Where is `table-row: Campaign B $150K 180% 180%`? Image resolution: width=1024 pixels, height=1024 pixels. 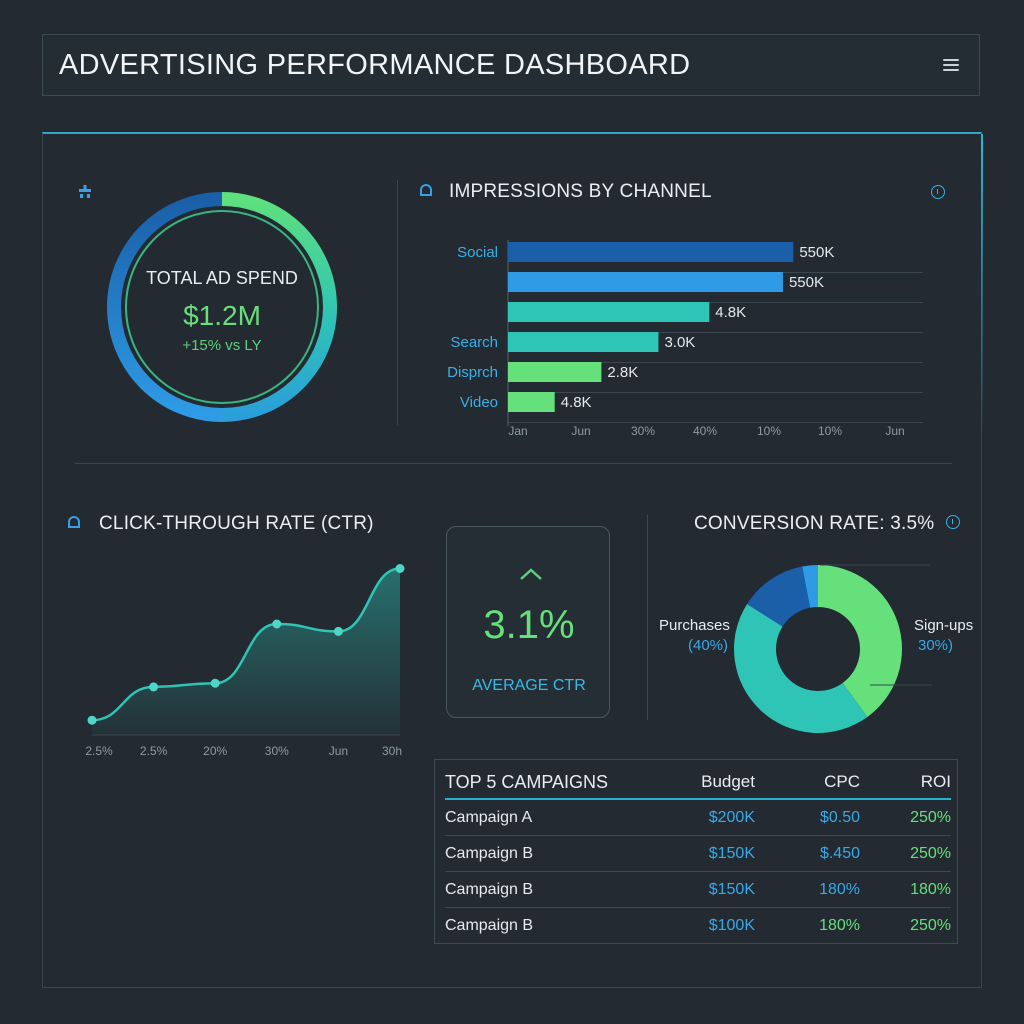
table-row: Campaign B $150K 180% 180% is located at coordinates (698, 889).